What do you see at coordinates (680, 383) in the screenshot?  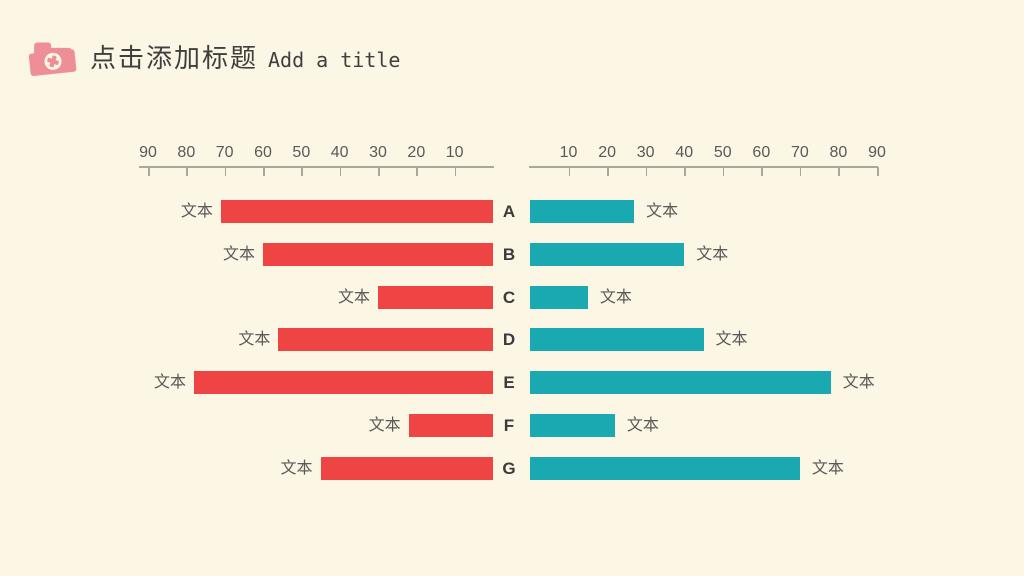 I see `bar-right-E` at bounding box center [680, 383].